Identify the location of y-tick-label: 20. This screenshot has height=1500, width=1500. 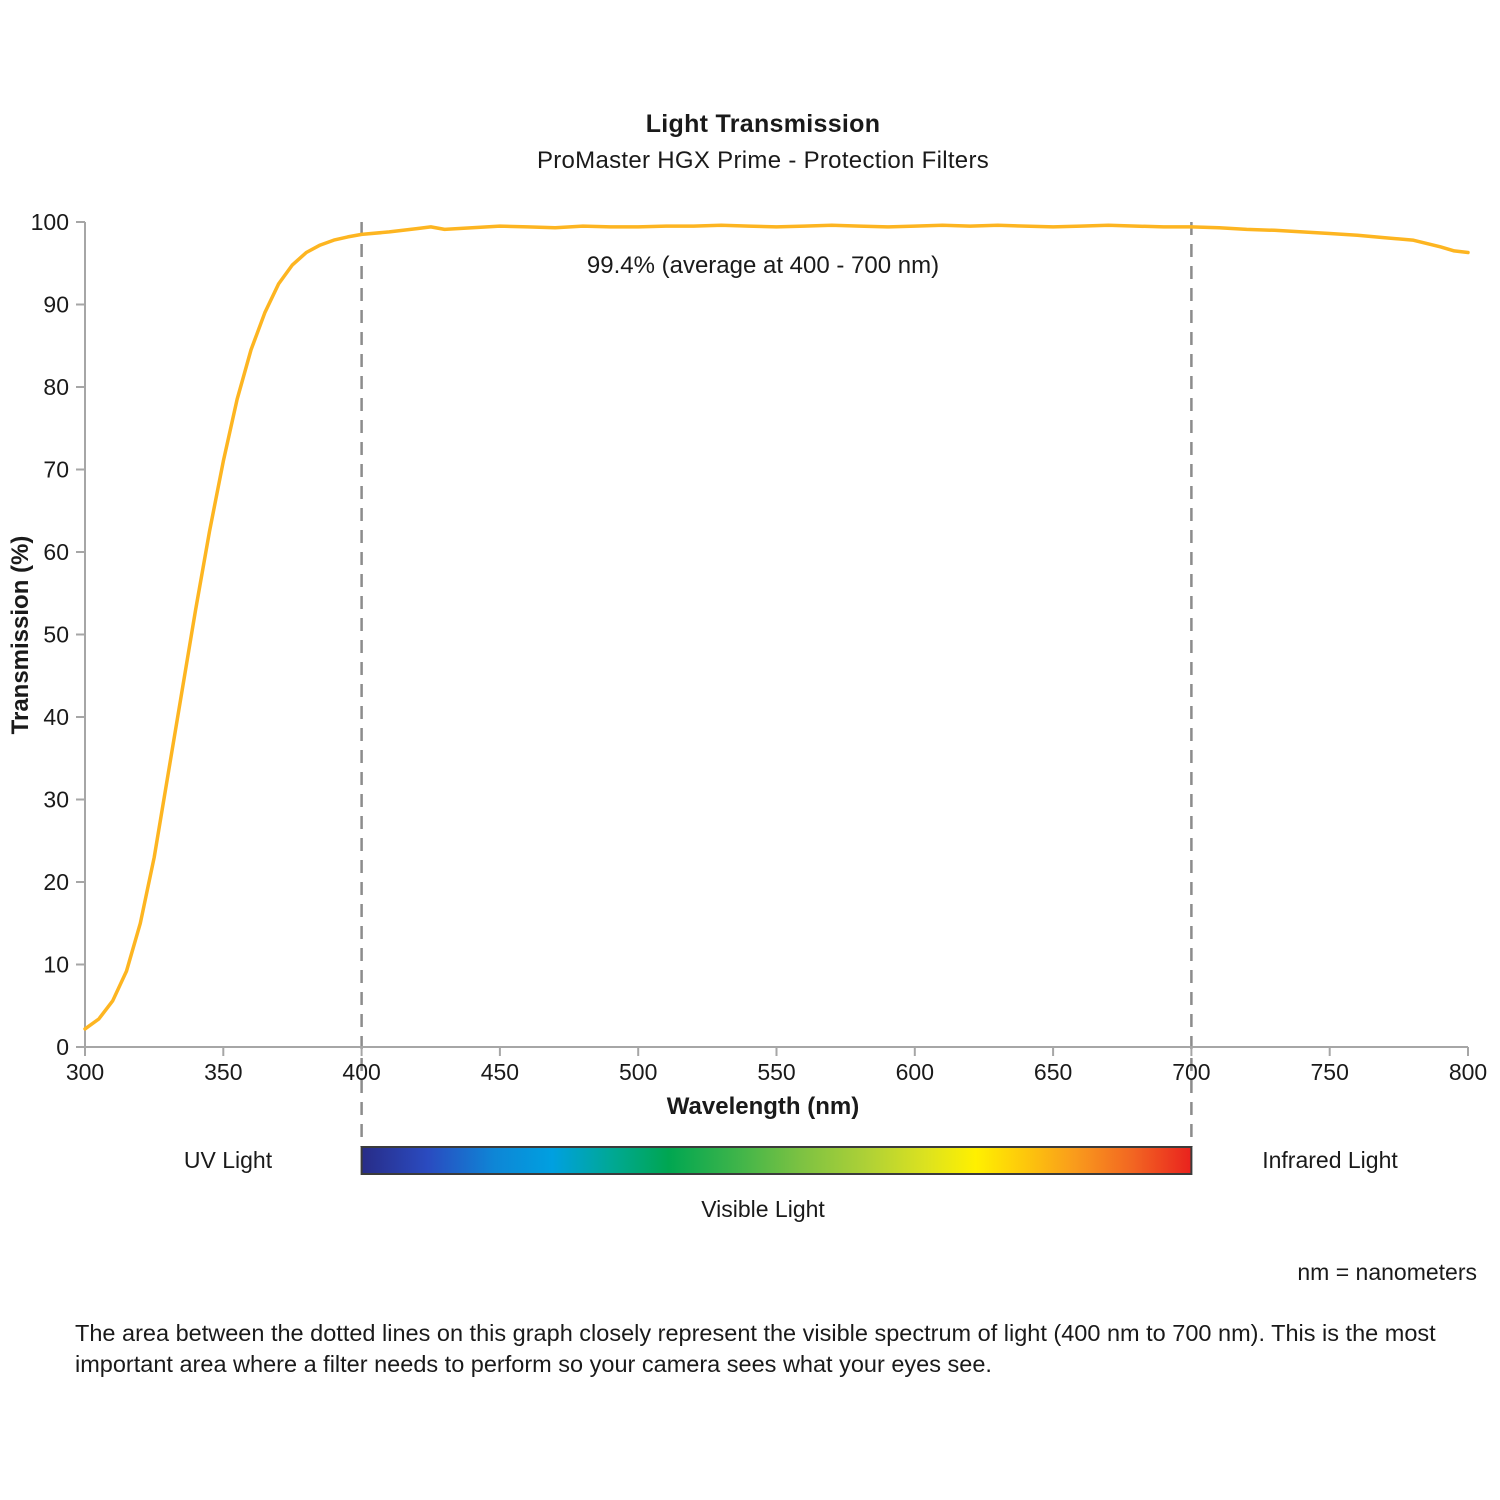
(56, 882).